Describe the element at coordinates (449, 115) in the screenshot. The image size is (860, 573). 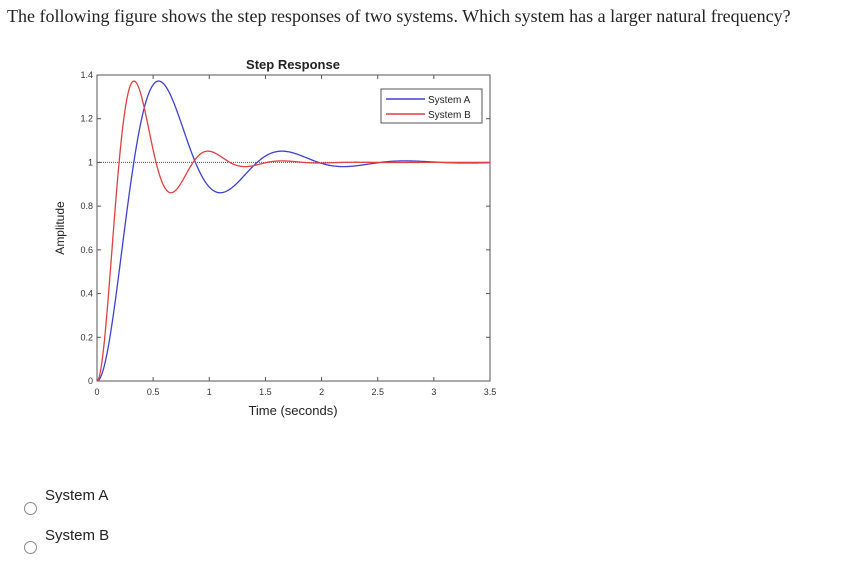
I see `legend-label-system-b: System B` at that location.